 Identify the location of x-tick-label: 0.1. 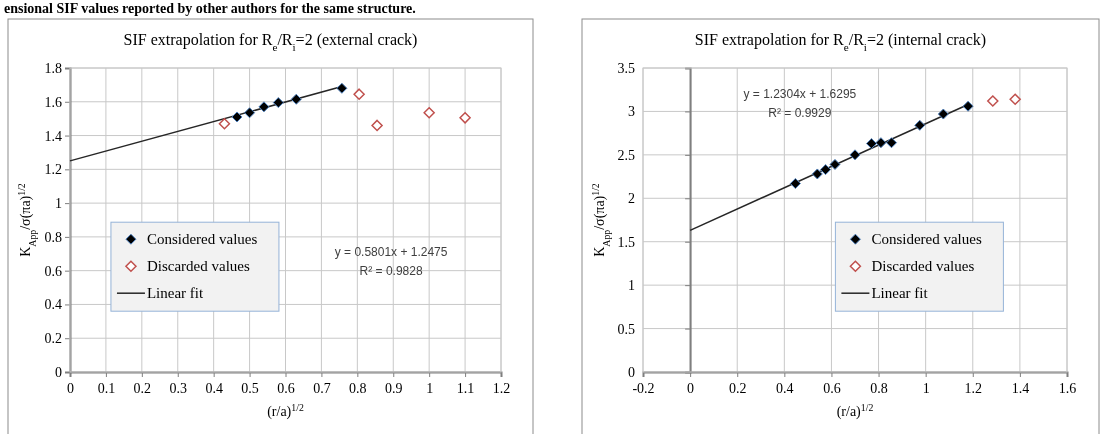
(106, 389).